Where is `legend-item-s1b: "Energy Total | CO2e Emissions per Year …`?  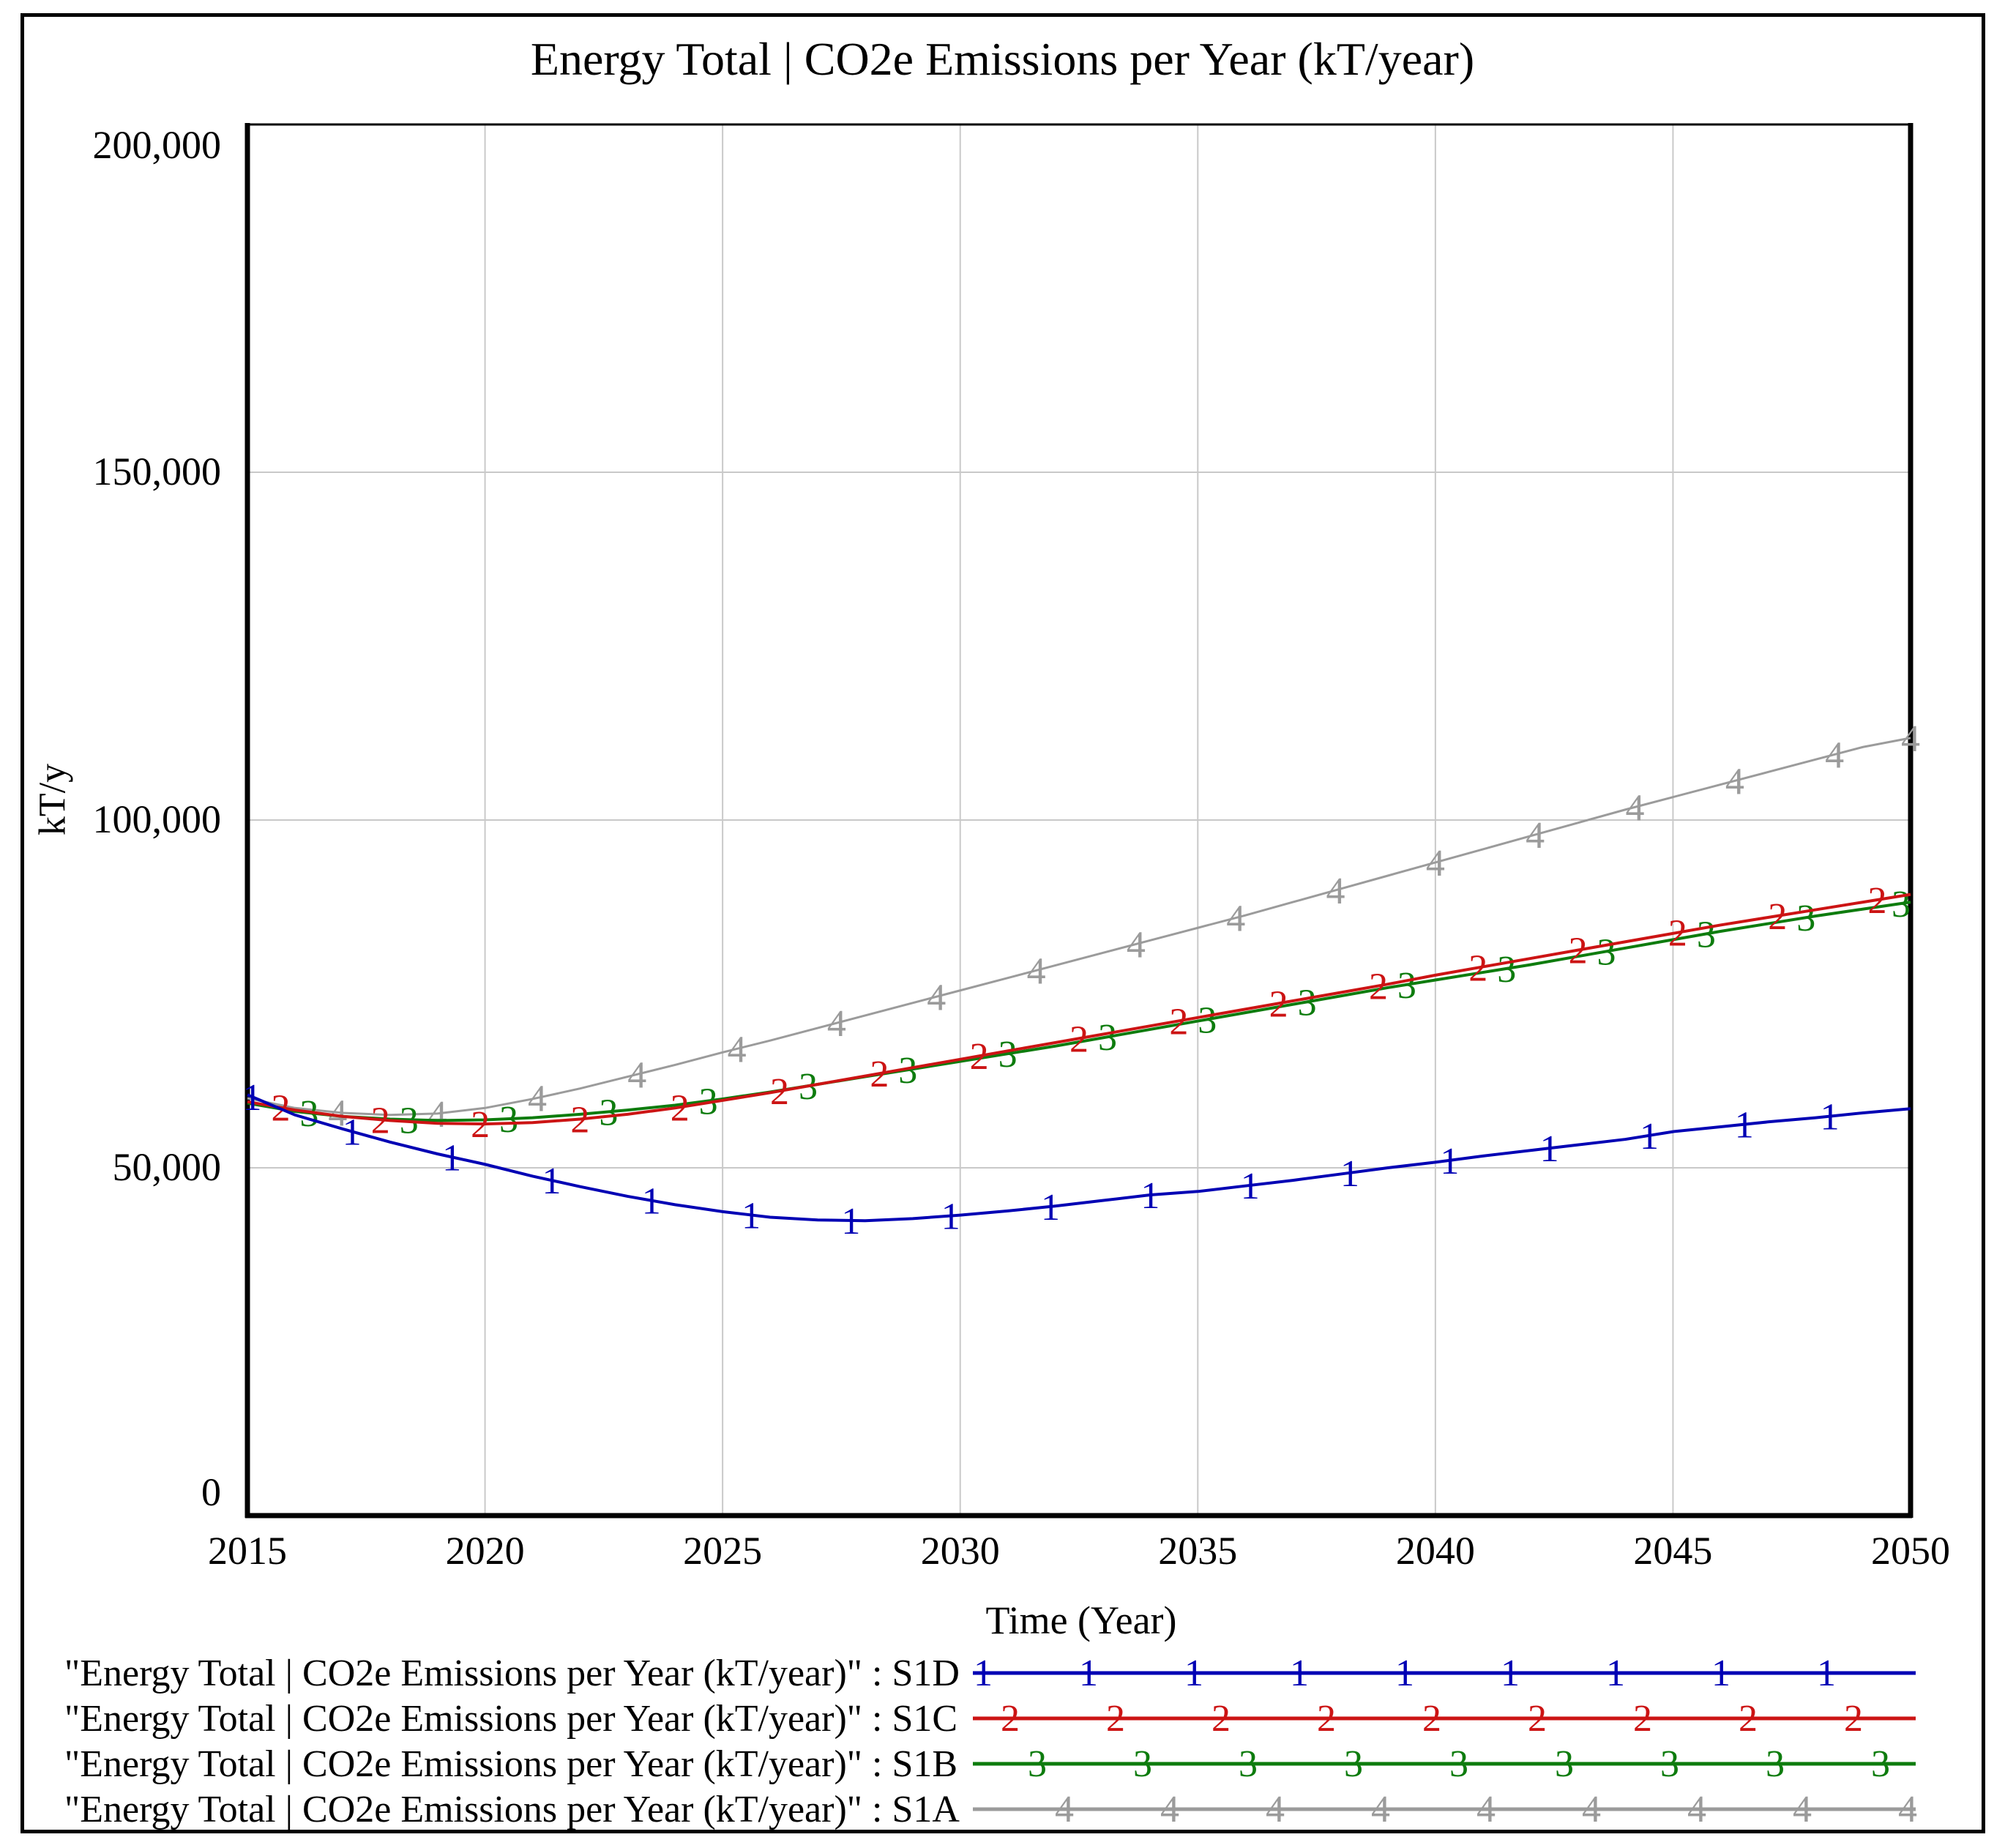 legend-item-s1b: "Energy Total | CO2e Emissions per Year … is located at coordinates (991, 1763).